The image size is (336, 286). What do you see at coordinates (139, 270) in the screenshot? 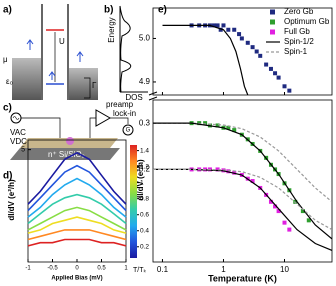
I see `colorbar-label: T/Tₖ` at bounding box center [139, 270].